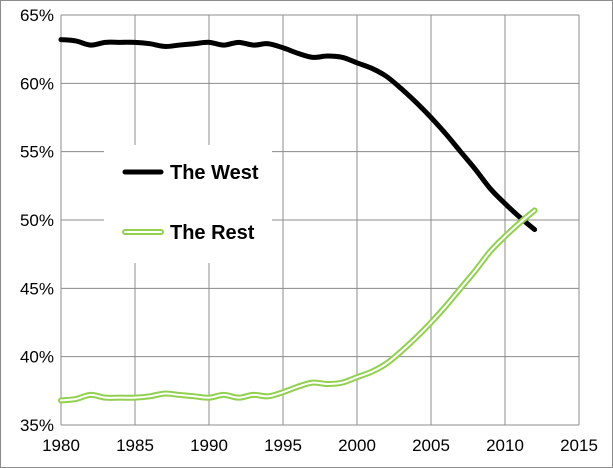 The width and height of the screenshot is (613, 468). I want to click on x-tick-label: 2000, so click(357, 445).